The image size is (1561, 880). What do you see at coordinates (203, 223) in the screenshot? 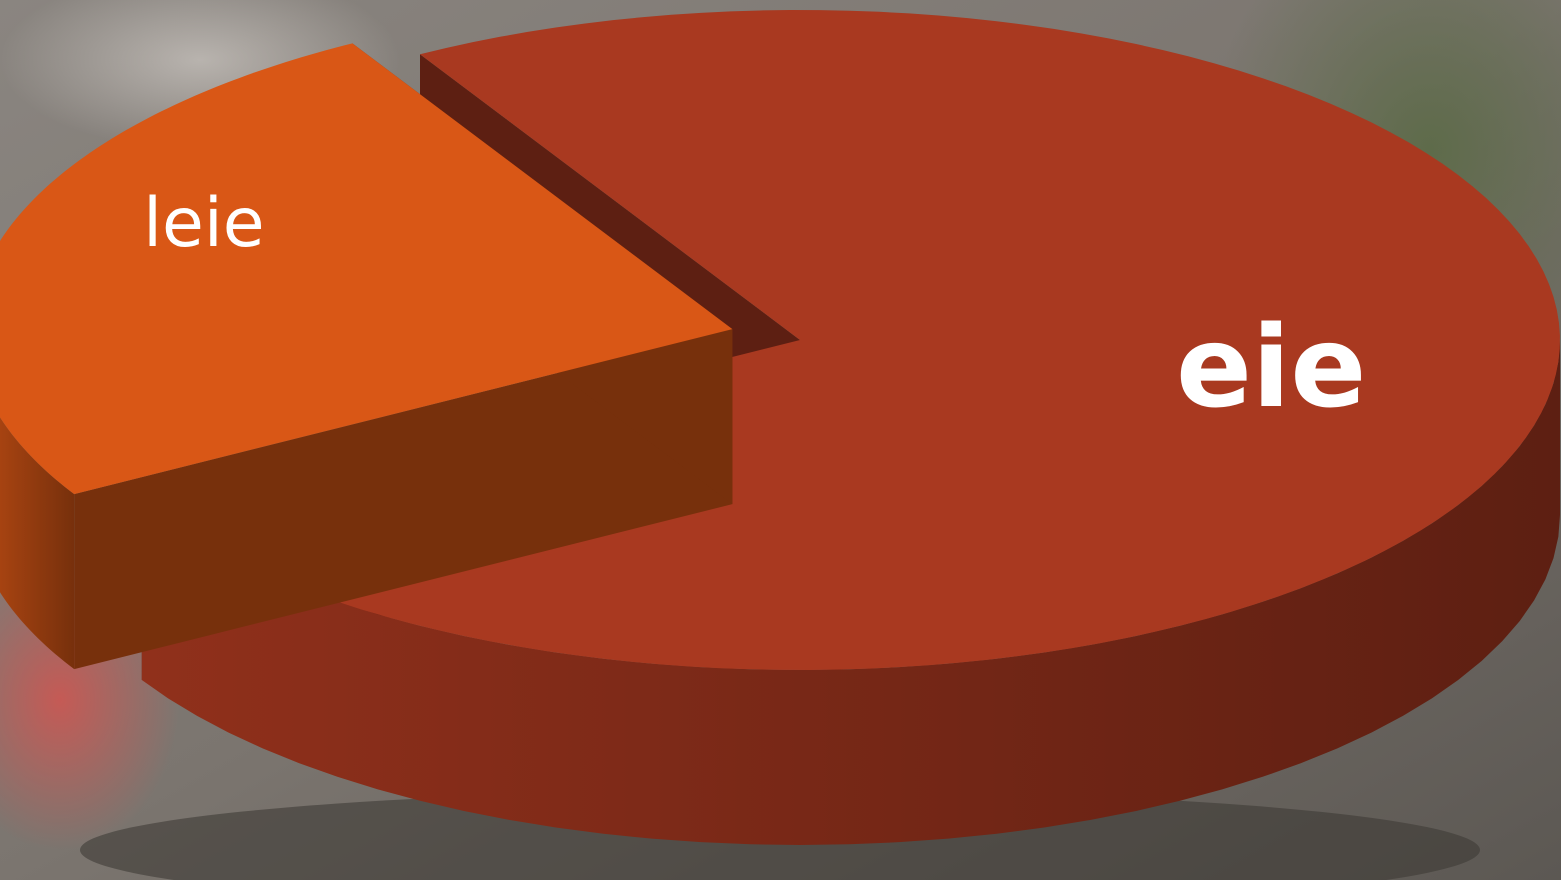
I see `slice-label: leie` at bounding box center [203, 223].